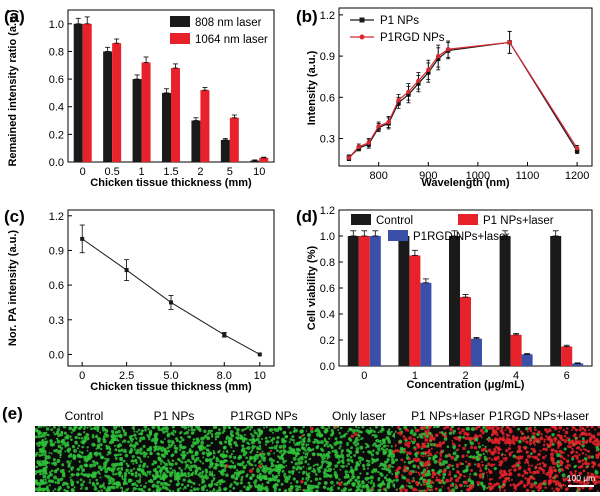 This screenshot has height=496, width=600. What do you see at coordinates (264, 416) in the screenshot?
I see `micrograph-label: P1RGD NPs` at bounding box center [264, 416].